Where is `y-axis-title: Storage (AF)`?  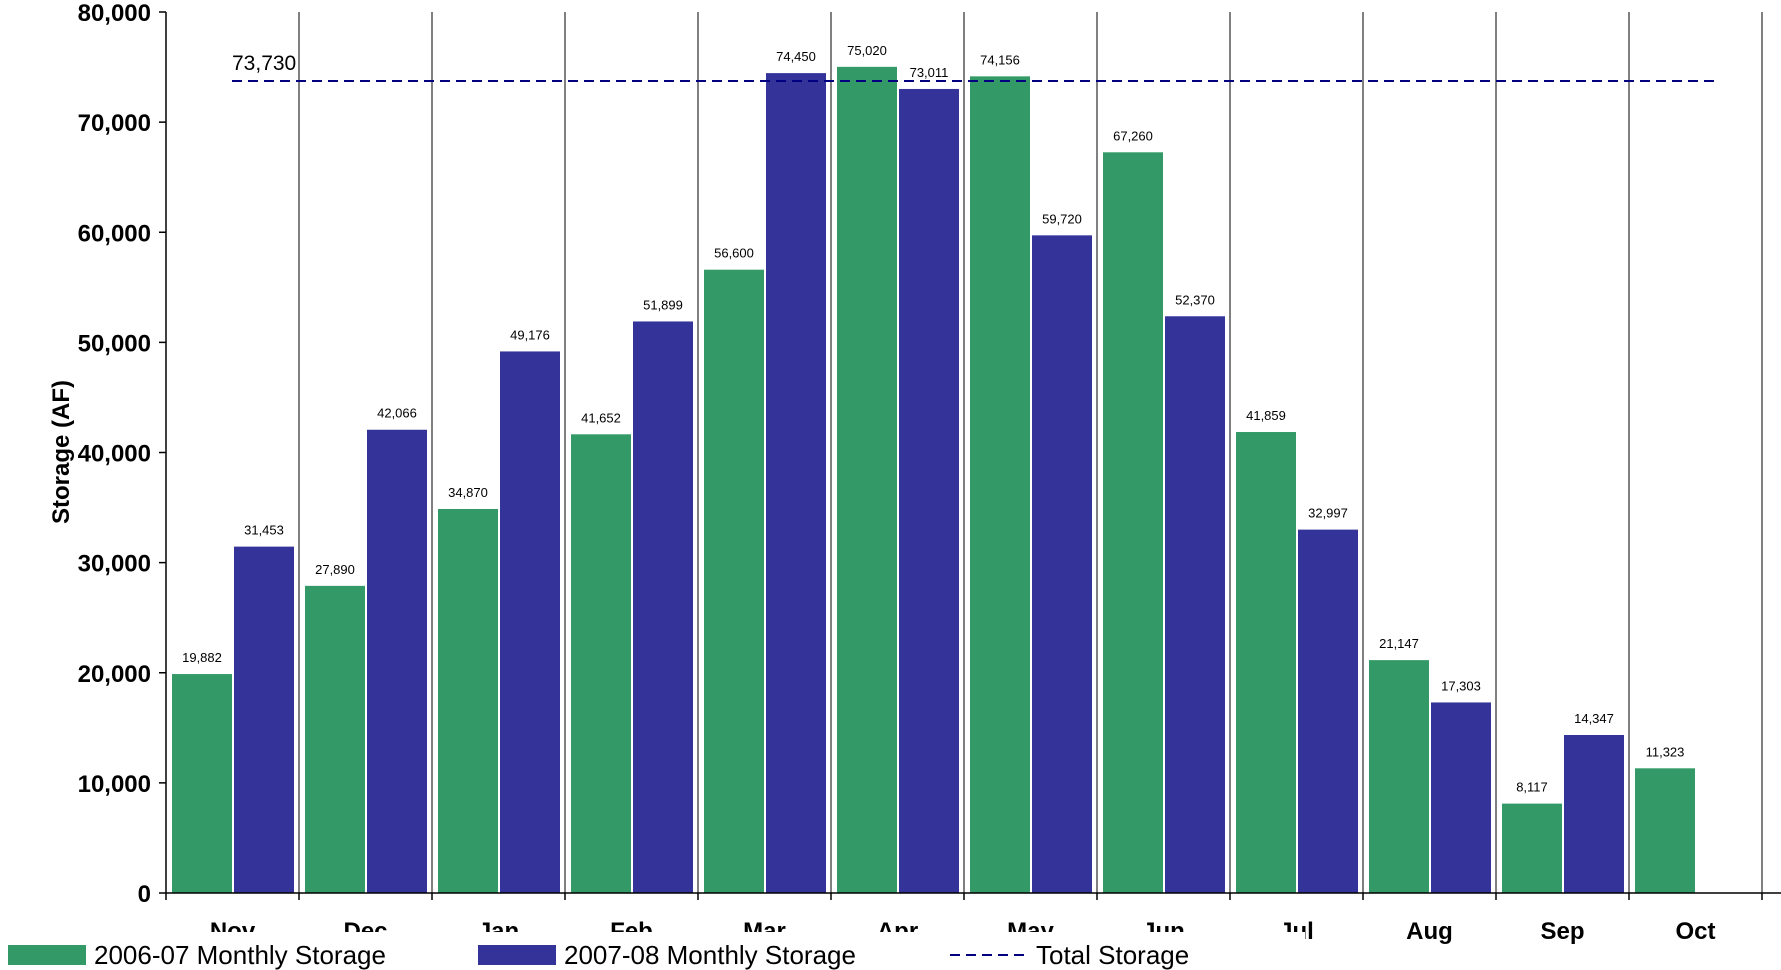 y-axis-title: Storage (AF) is located at coordinates (61, 452).